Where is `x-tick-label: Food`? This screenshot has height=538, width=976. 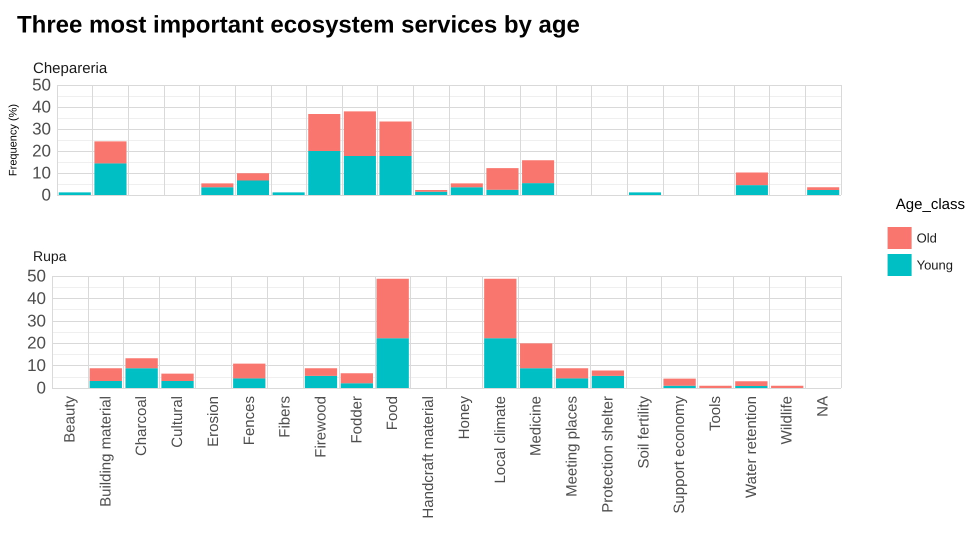
x-tick-label: Food is located at coordinates (393, 413).